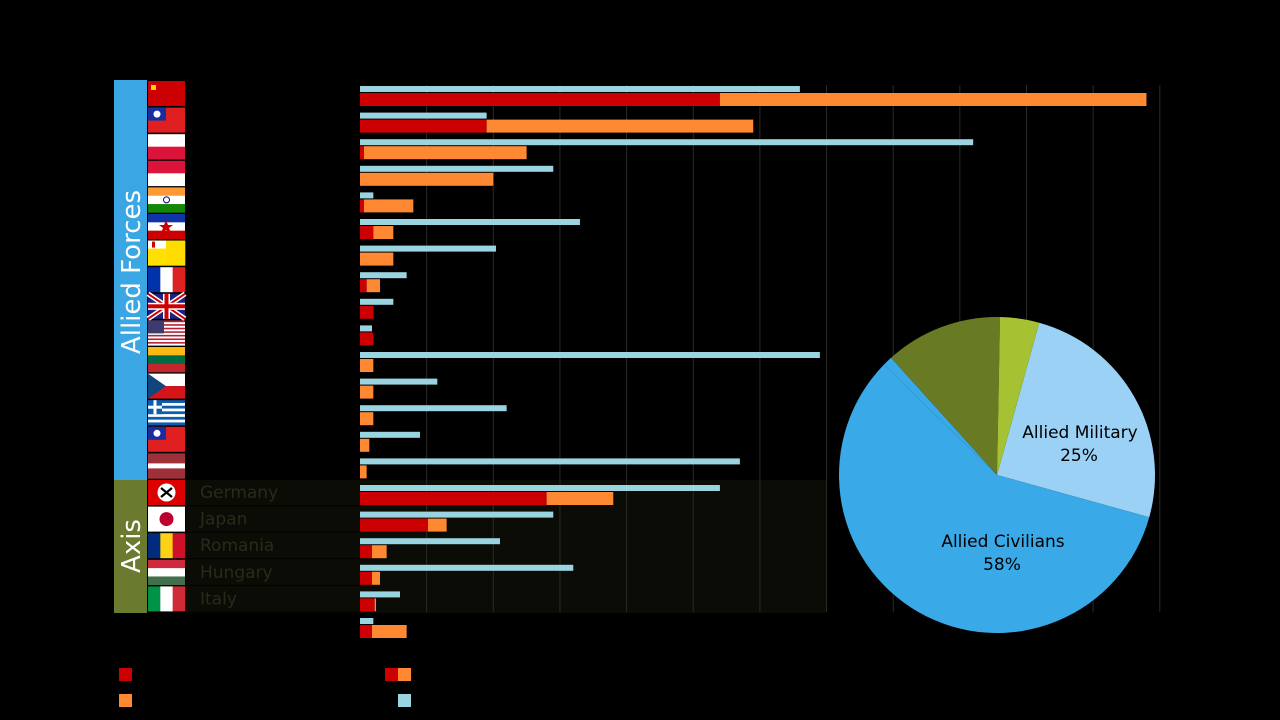  Describe the element at coordinates (404, 700) in the screenshot. I see `legend-swatch-percent` at that location.